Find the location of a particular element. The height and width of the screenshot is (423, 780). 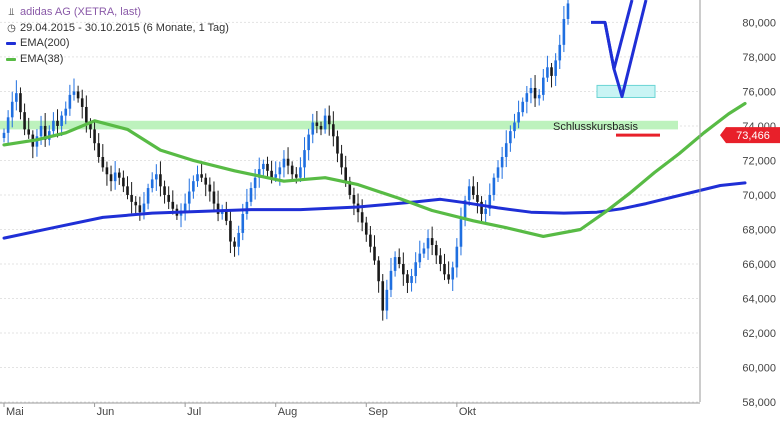

legend-title-row: ⫫ adidas AG (XETRA, last) is located at coordinates (117, 13).